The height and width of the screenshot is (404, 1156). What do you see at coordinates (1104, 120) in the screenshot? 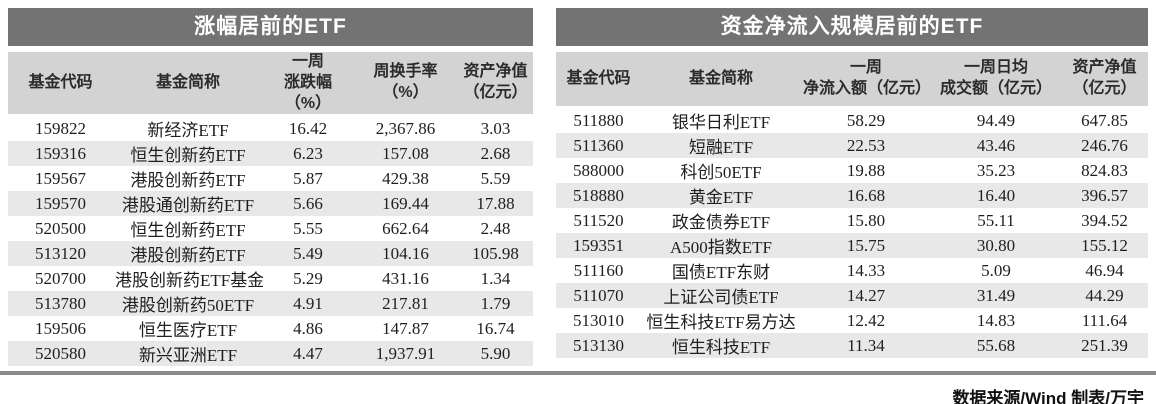
I see `net-asset-value-cell: 647.85` at bounding box center [1104, 120].